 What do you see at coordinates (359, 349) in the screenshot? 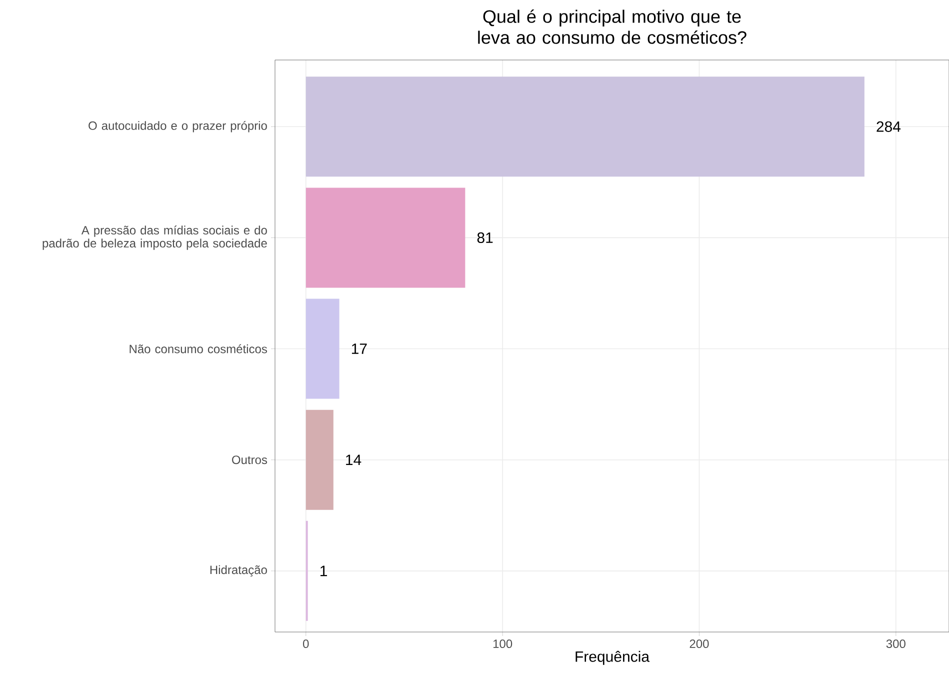
I see `data-label: 17` at bounding box center [359, 349].